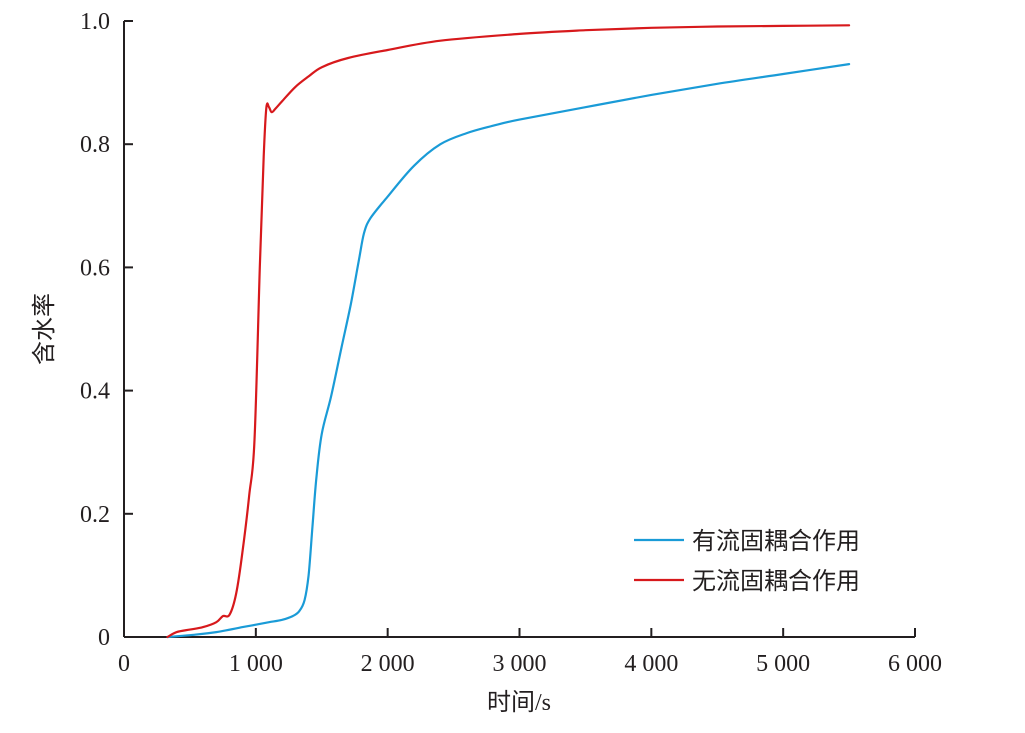 The height and width of the screenshot is (733, 1025). What do you see at coordinates (95, 268) in the screenshot?
I see `y-tick-label: 0.6` at bounding box center [95, 268].